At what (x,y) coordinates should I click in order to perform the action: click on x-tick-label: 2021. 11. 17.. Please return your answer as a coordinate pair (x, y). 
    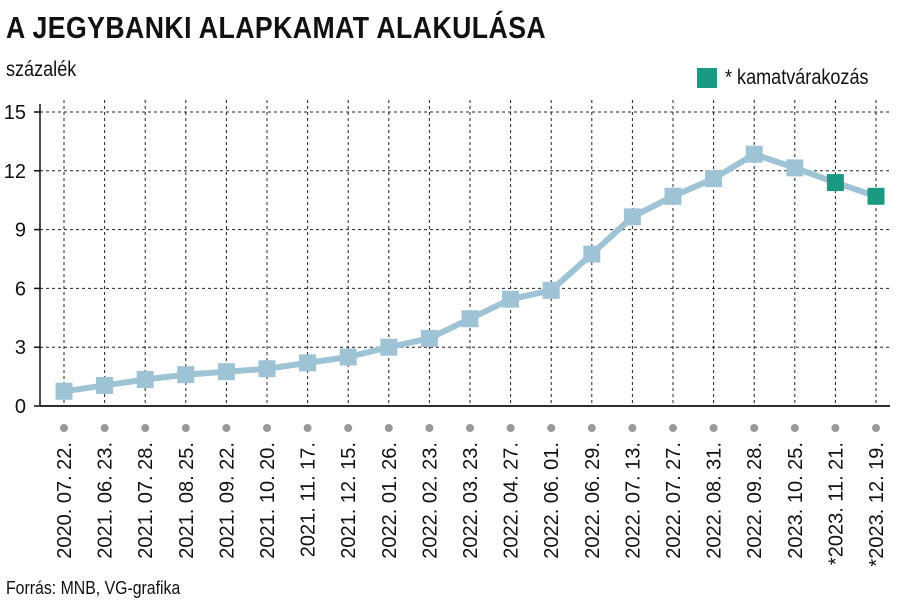
    Looking at the image, I should click on (309, 499).